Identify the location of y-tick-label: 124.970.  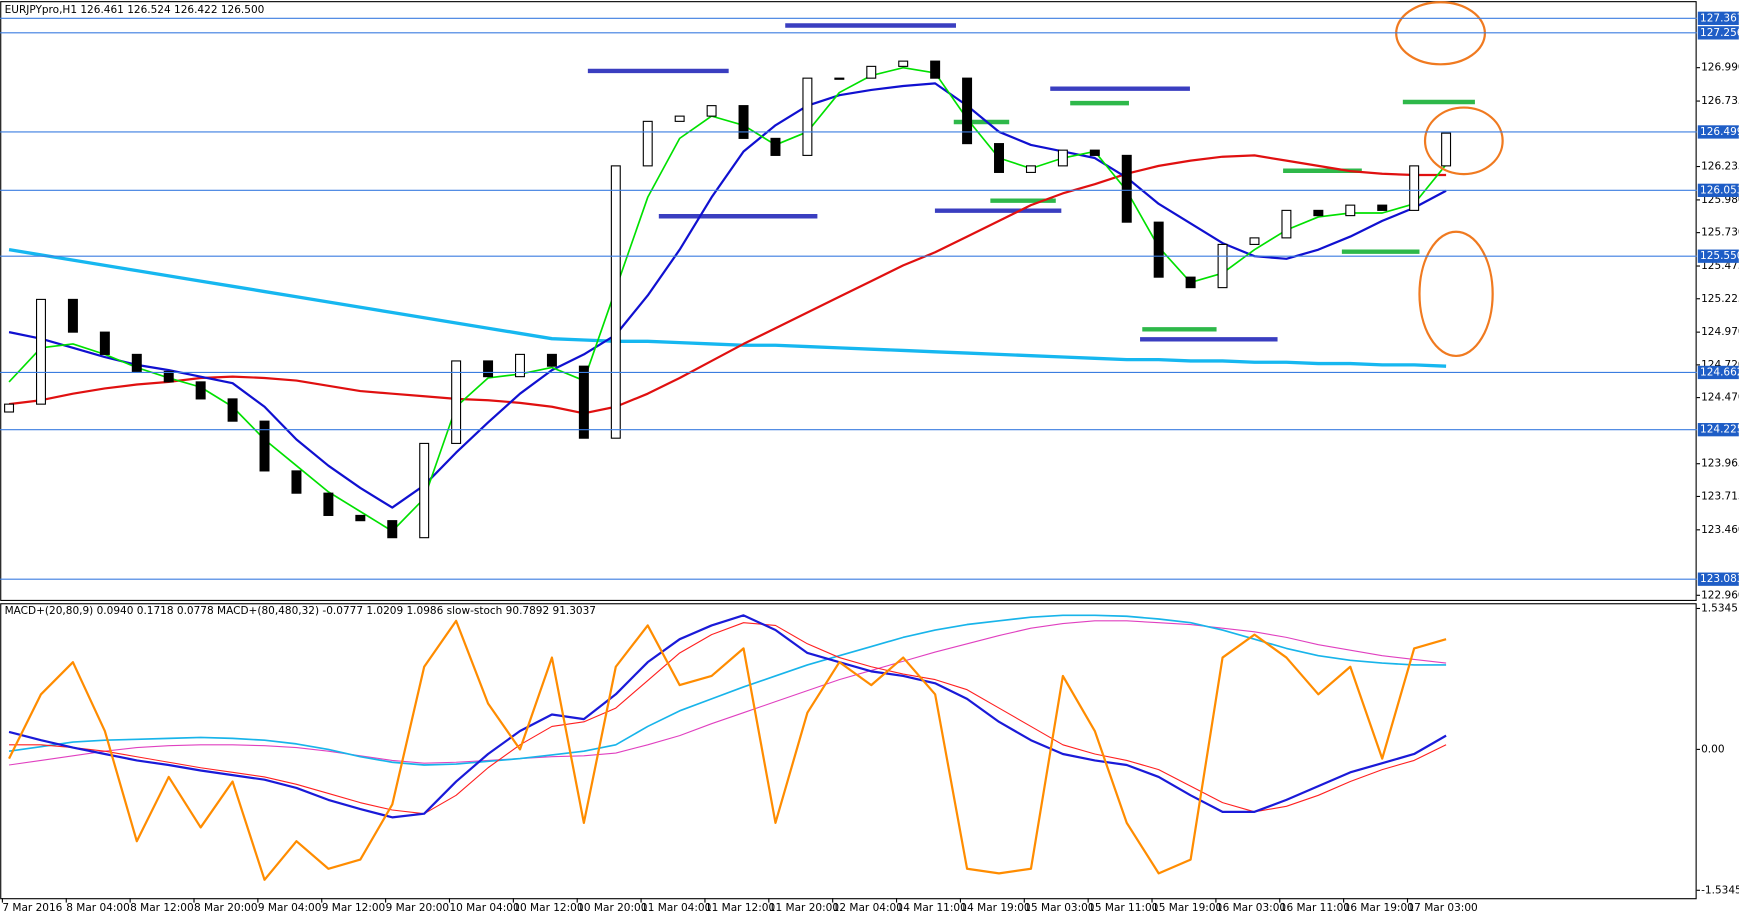
(1720, 332).